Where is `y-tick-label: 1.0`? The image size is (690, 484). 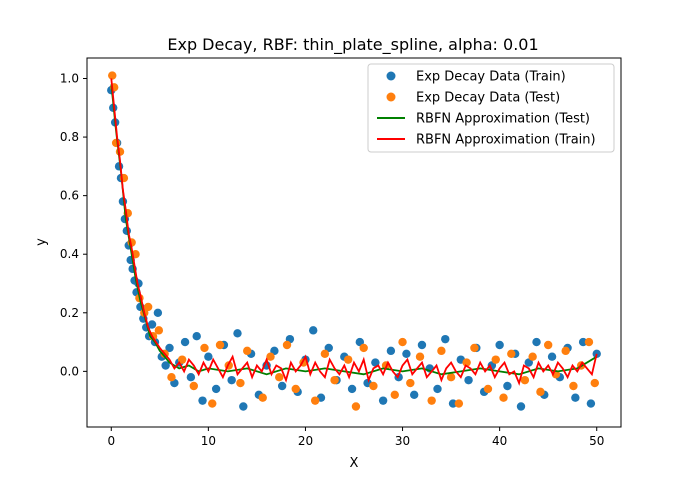 y-tick-label: 1.0 is located at coordinates (69, 79).